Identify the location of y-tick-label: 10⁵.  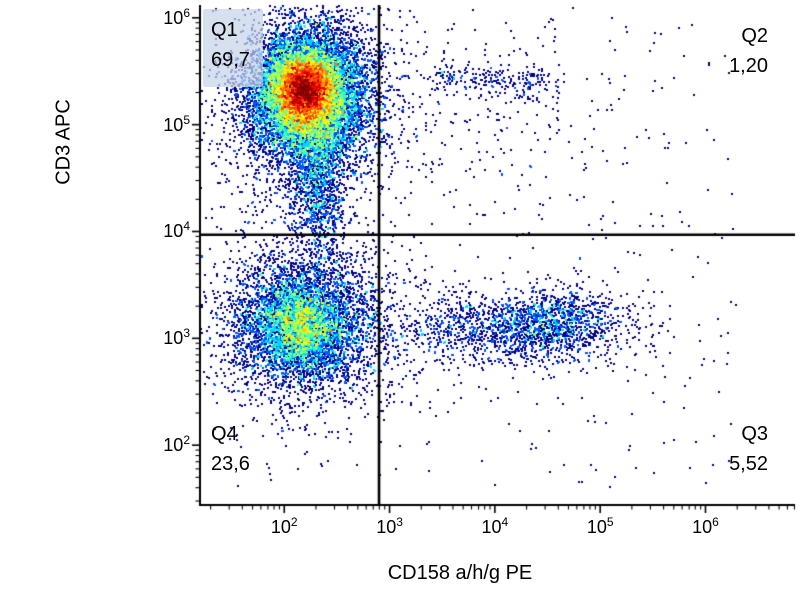
(176, 123).